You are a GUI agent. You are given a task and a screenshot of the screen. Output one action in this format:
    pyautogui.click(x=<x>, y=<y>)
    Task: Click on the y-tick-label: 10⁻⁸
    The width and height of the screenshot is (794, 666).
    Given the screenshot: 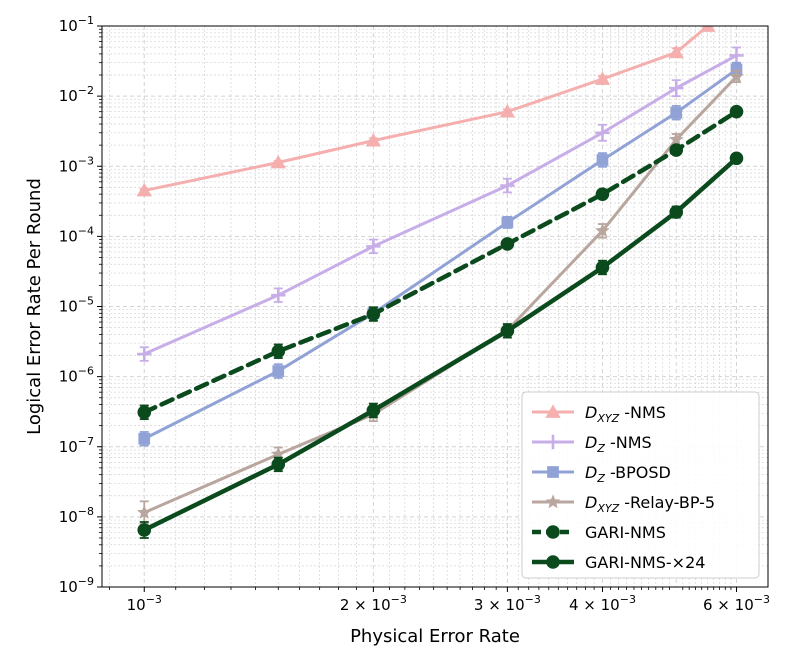 What is the action you would take?
    pyautogui.click(x=76, y=515)
    